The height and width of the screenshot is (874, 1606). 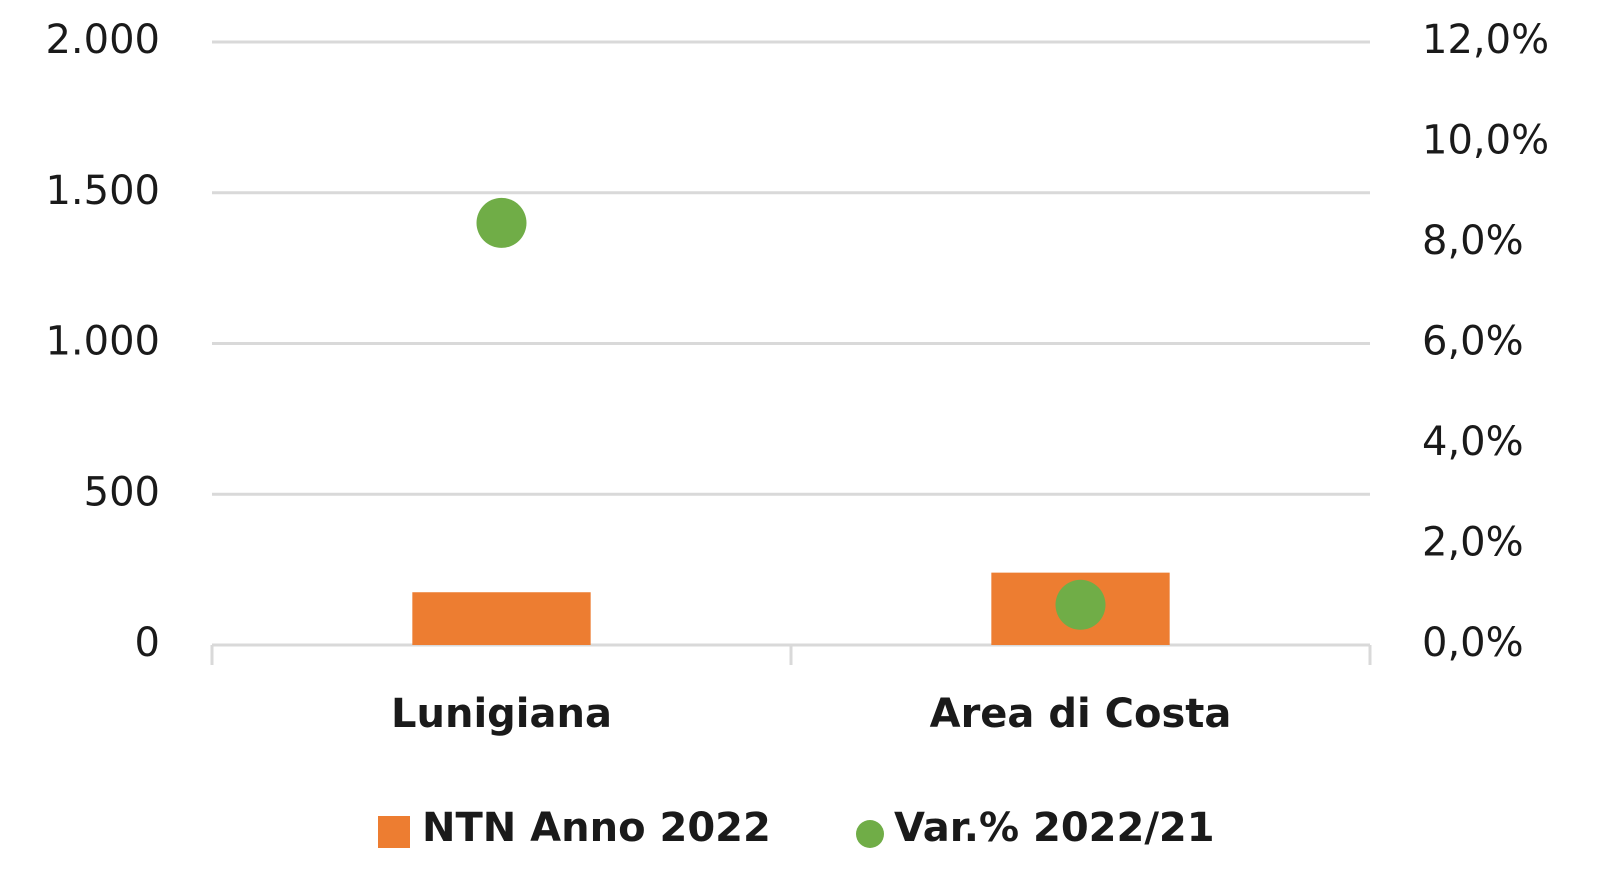 I want to click on y2-tick-label: 4,0%, so click(x=1473, y=442).